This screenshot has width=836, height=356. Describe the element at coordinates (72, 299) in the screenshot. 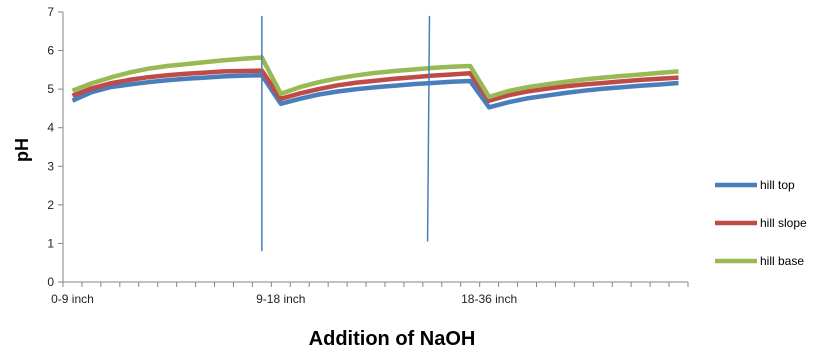

I see `x-tick-label: 0-9 inch` at that location.